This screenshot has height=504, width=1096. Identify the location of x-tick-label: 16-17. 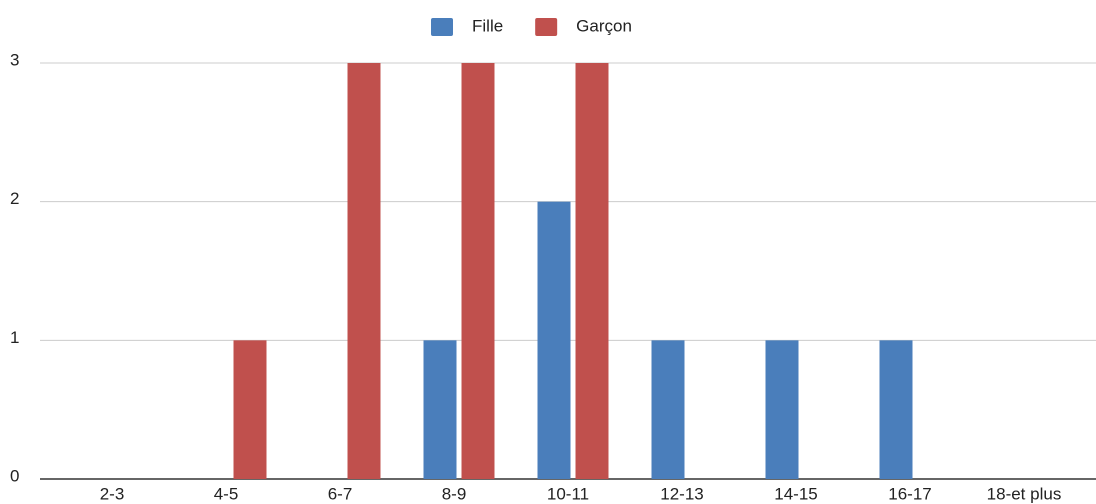
(909, 493).